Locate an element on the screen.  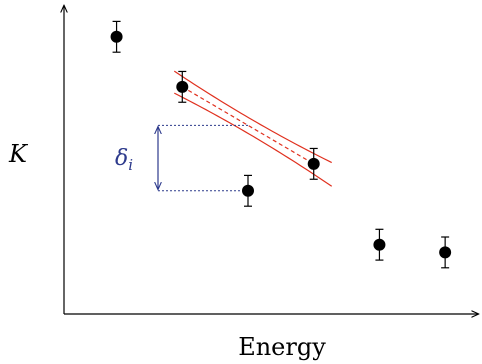
fit-line is located at coordinates (248, 125).